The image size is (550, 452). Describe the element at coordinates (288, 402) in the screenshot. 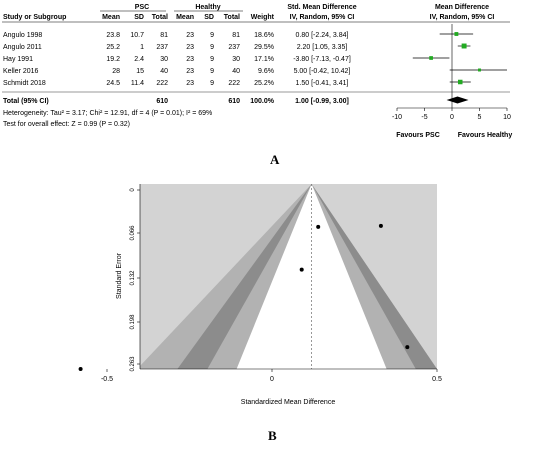

I see `funnel-x-axis-label: Standardized Mean Difference` at that location.